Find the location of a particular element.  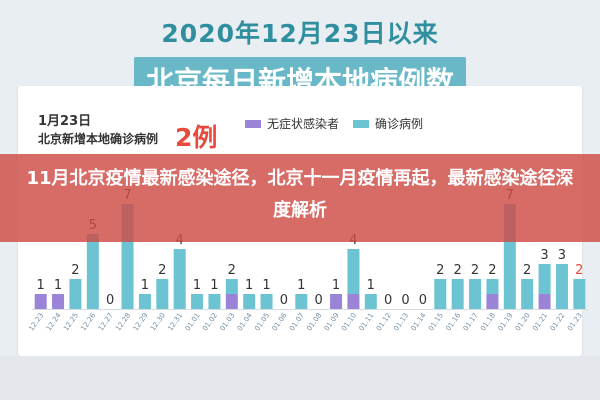

tick-label-01.04: 01.04 is located at coordinates (245, 321).